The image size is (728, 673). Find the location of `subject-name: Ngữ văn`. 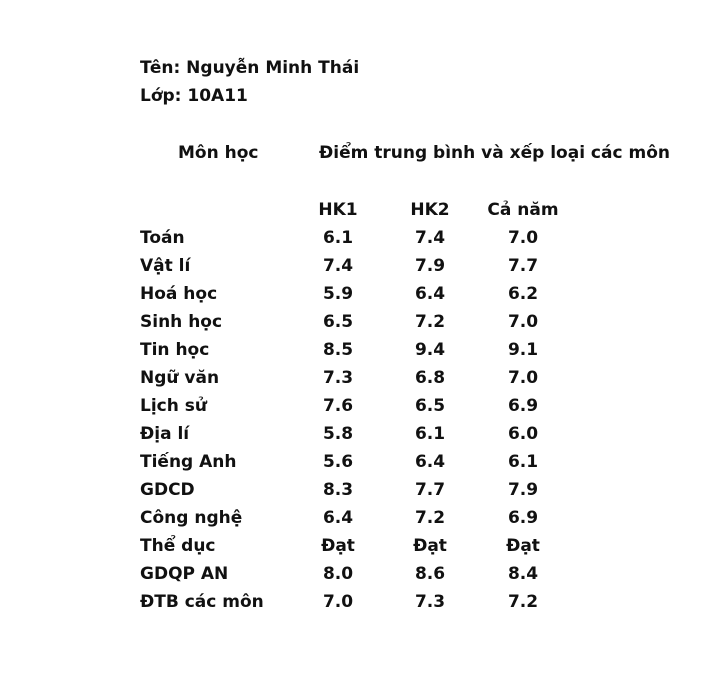

subject-name: Ngữ văn is located at coordinates (180, 378).